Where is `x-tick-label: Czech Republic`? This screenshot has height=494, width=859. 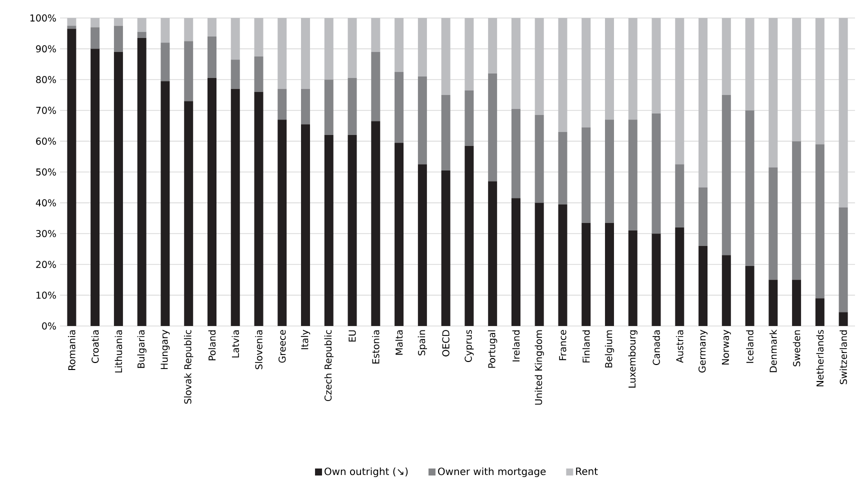
x-tick-label: Czech Republic is located at coordinates (329, 366).